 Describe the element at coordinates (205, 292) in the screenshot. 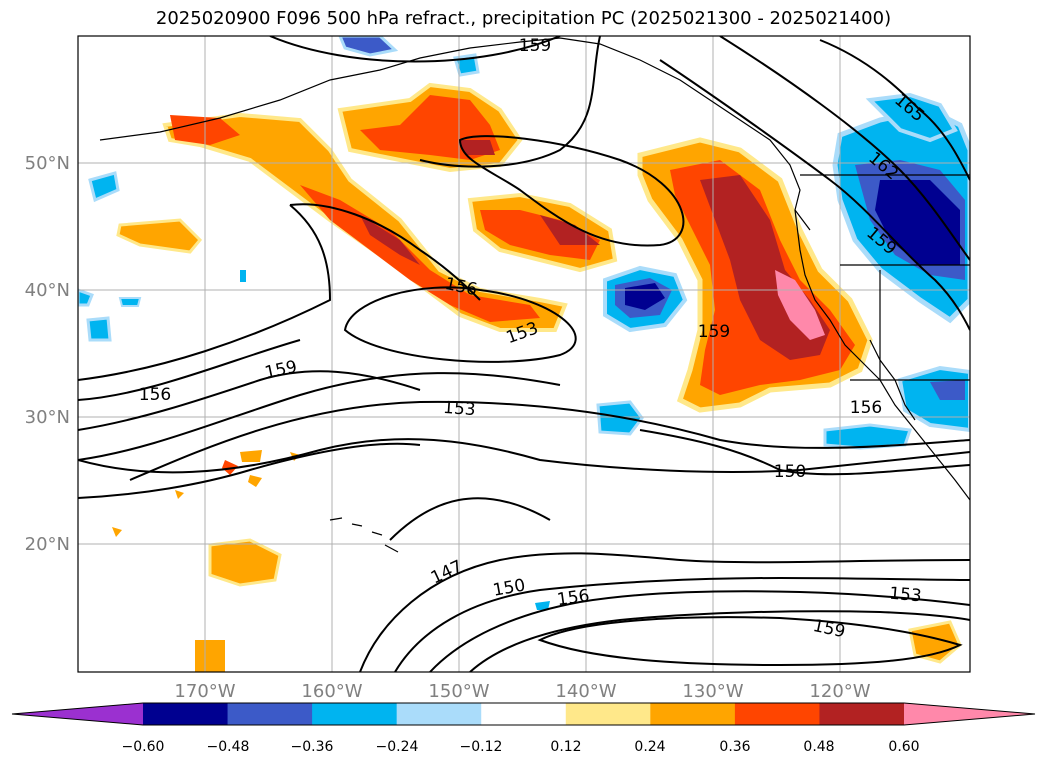

I see `contour-159-west` at that location.